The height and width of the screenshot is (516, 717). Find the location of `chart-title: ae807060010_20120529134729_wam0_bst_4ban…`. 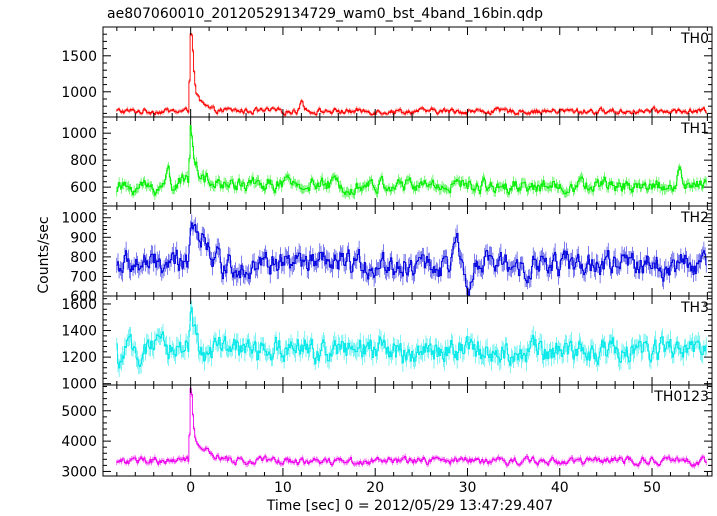

chart-title: ae807060010_20120529134729_wam0_bst_4ban… is located at coordinates (325, 14).